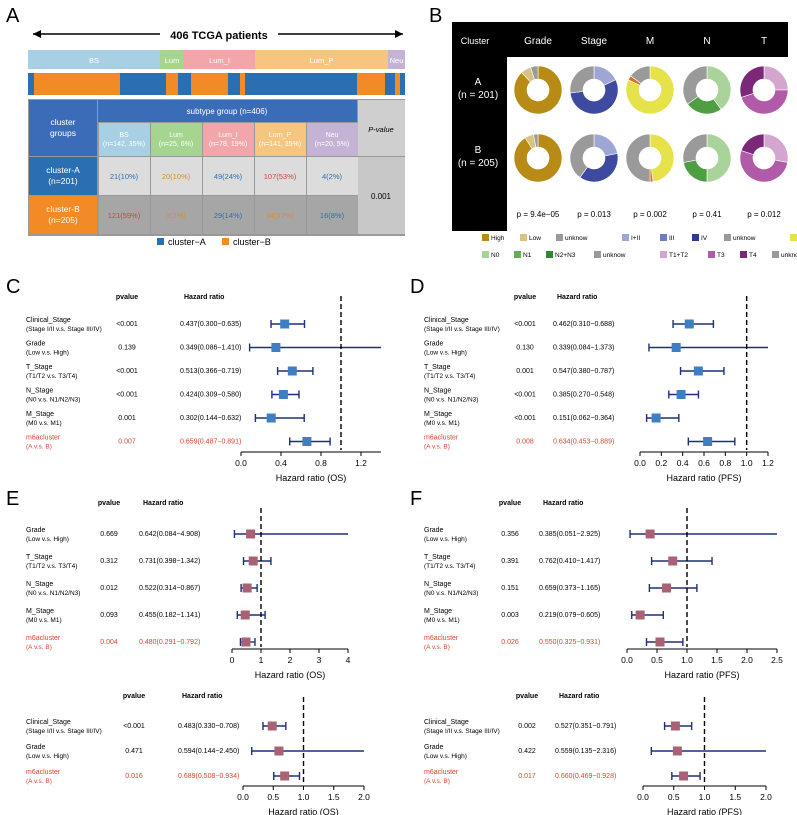  What do you see at coordinates (583, 348) in the screenshot?
I see `forest-row-hr-text: 0.339(0.084−1.373)` at bounding box center [583, 348].